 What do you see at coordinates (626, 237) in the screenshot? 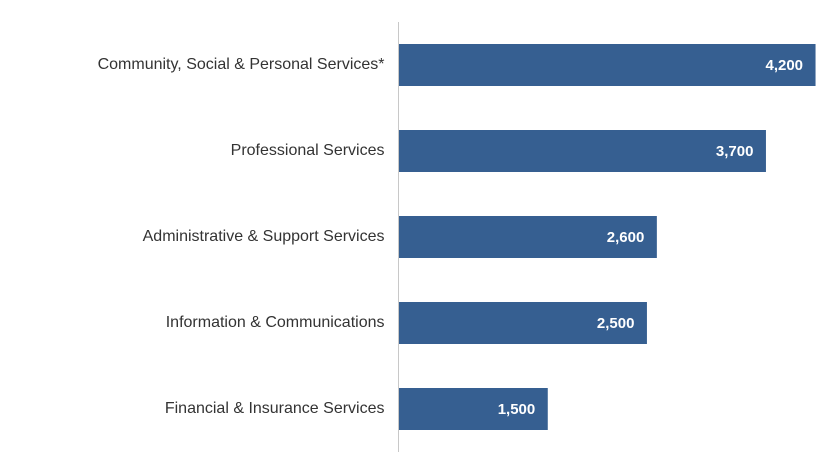
I see `value-label-3: 2,600` at bounding box center [626, 237].